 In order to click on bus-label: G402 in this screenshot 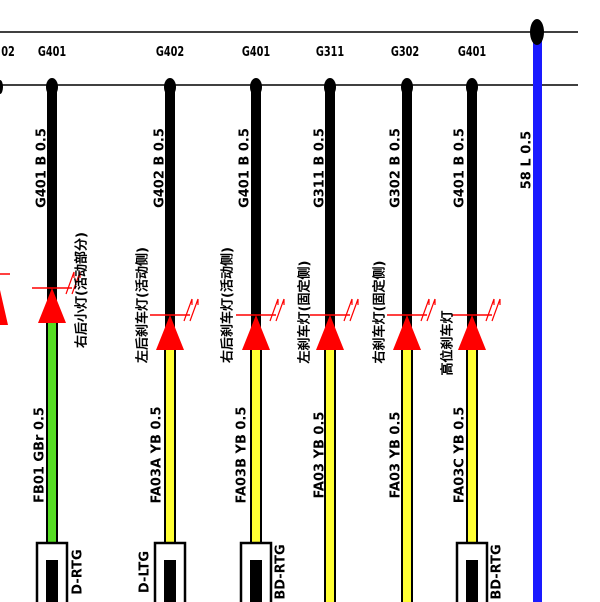, I will do `click(170, 52)`.